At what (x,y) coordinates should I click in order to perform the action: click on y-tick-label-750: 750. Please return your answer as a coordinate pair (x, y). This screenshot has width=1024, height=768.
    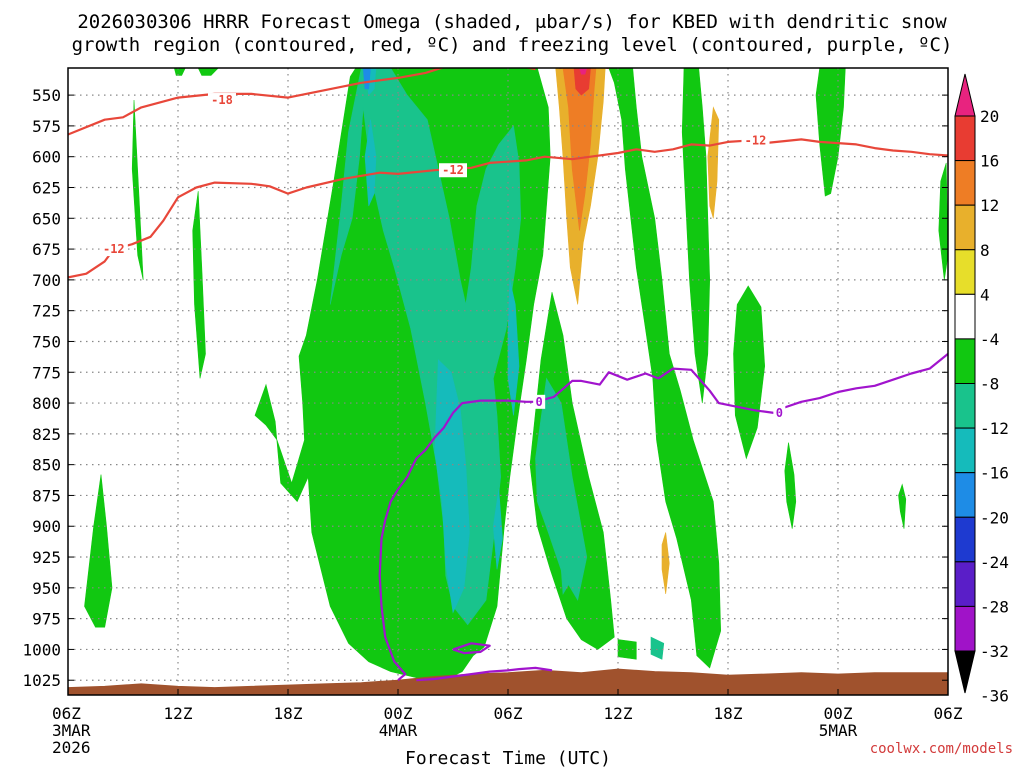
    Looking at the image, I should click on (46, 341).